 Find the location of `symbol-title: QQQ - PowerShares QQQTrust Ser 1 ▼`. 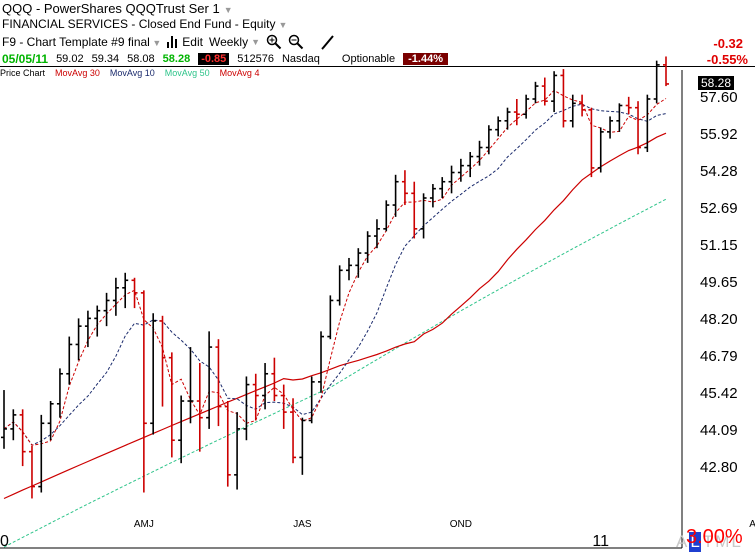

symbol-title: QQQ - PowerShares QQQTrust Ser 1 ▼ is located at coordinates (117, 8).